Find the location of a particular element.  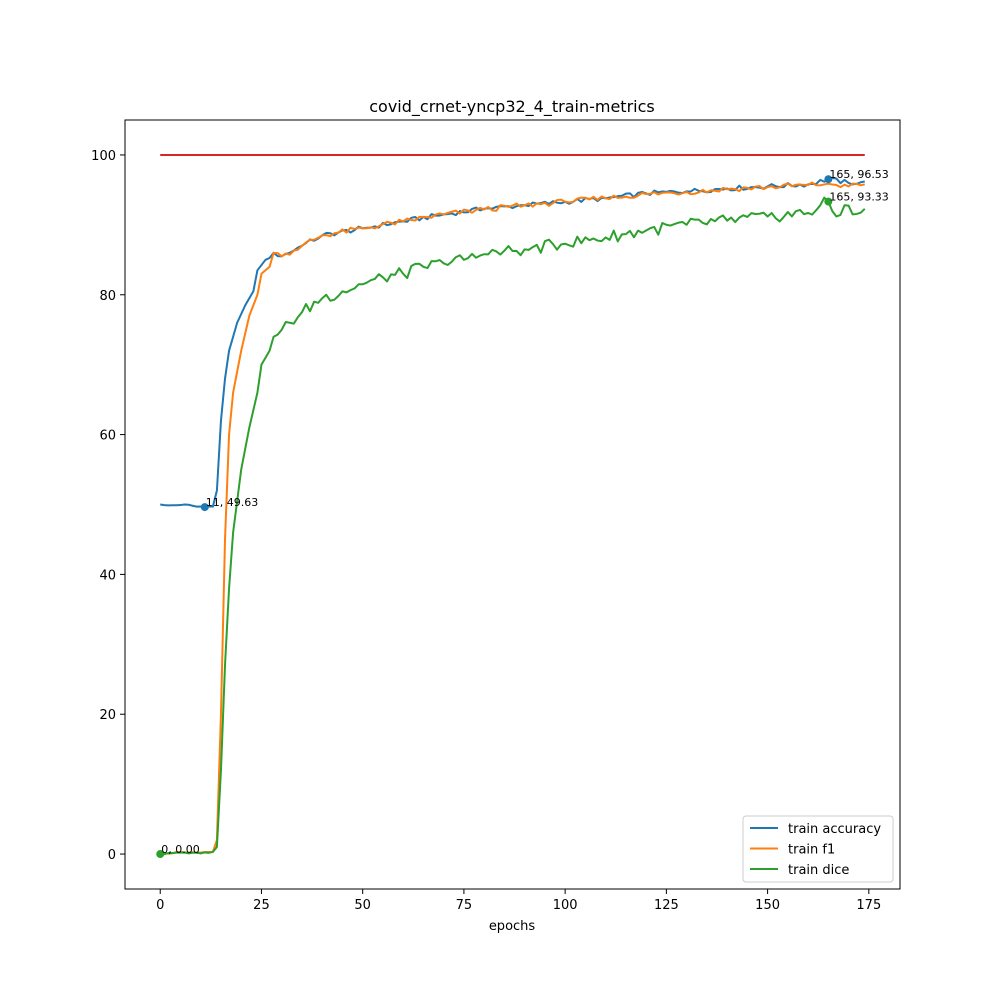

legend: train accuracy train f1 train dice is located at coordinates (818, 849).